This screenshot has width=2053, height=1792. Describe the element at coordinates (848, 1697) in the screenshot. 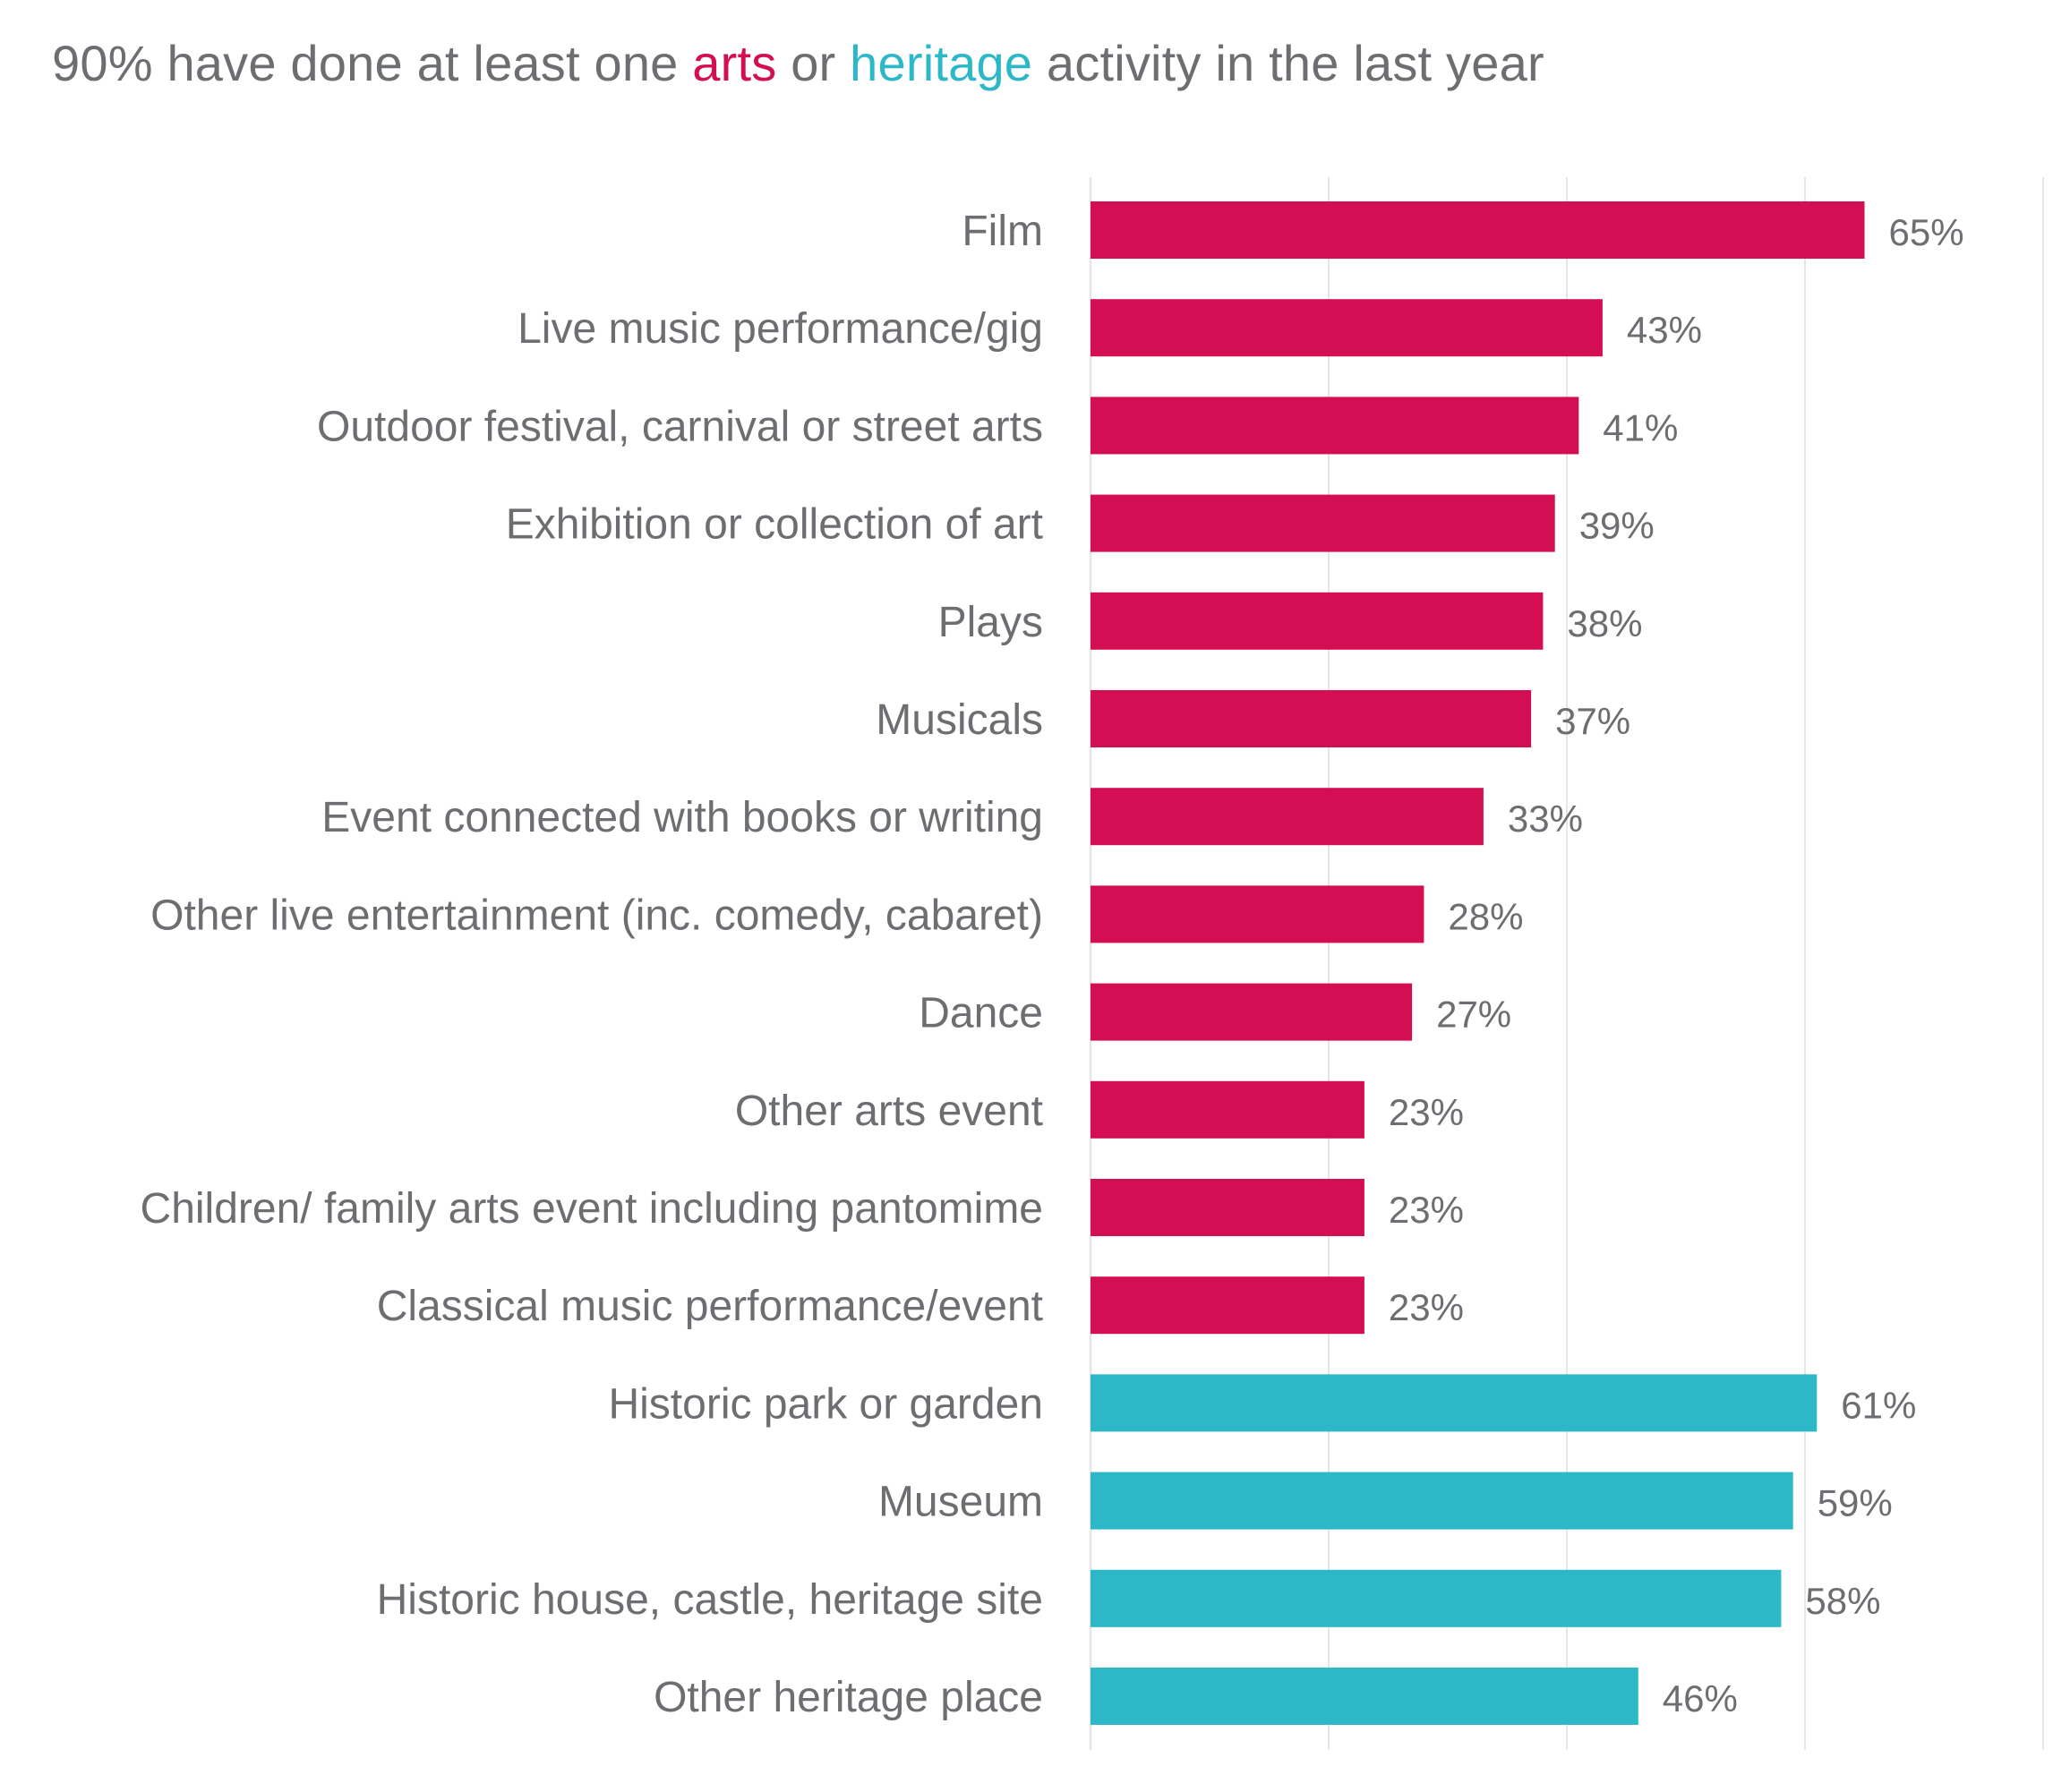

I see `category-label: Other heritage place` at that location.